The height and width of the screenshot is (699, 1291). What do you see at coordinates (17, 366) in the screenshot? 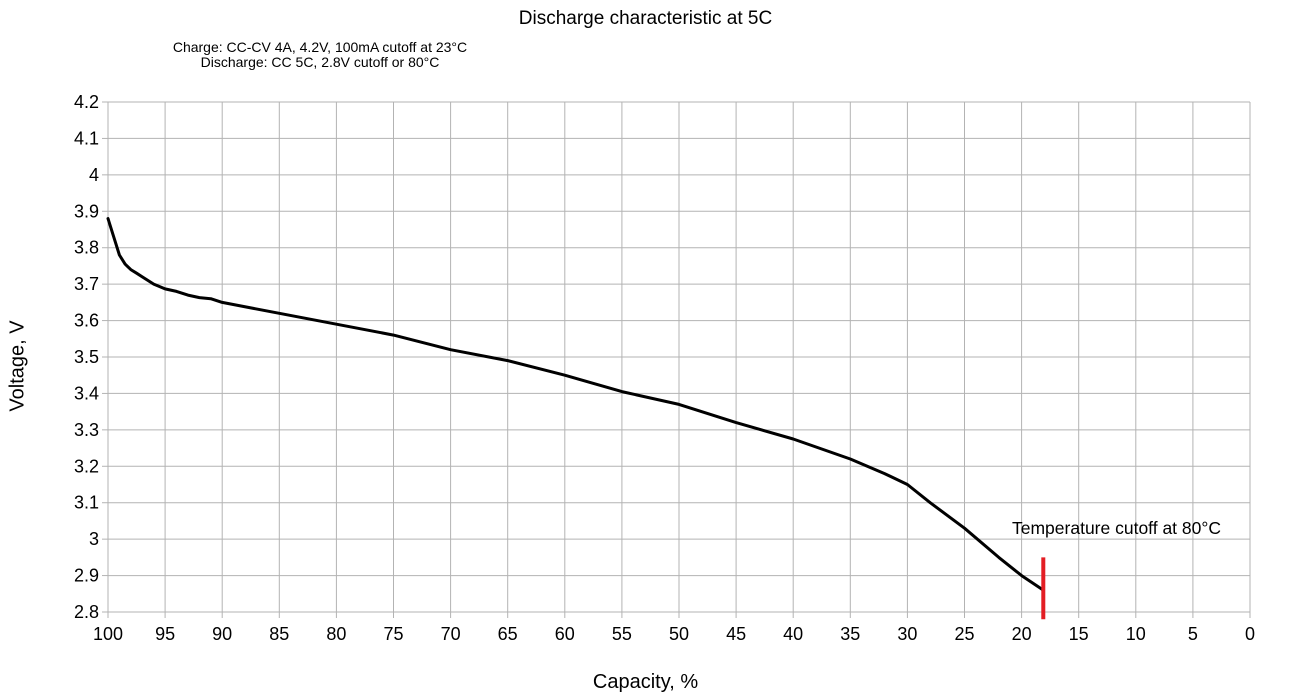
I see `y-axis-label: Voltage, V` at bounding box center [17, 366].